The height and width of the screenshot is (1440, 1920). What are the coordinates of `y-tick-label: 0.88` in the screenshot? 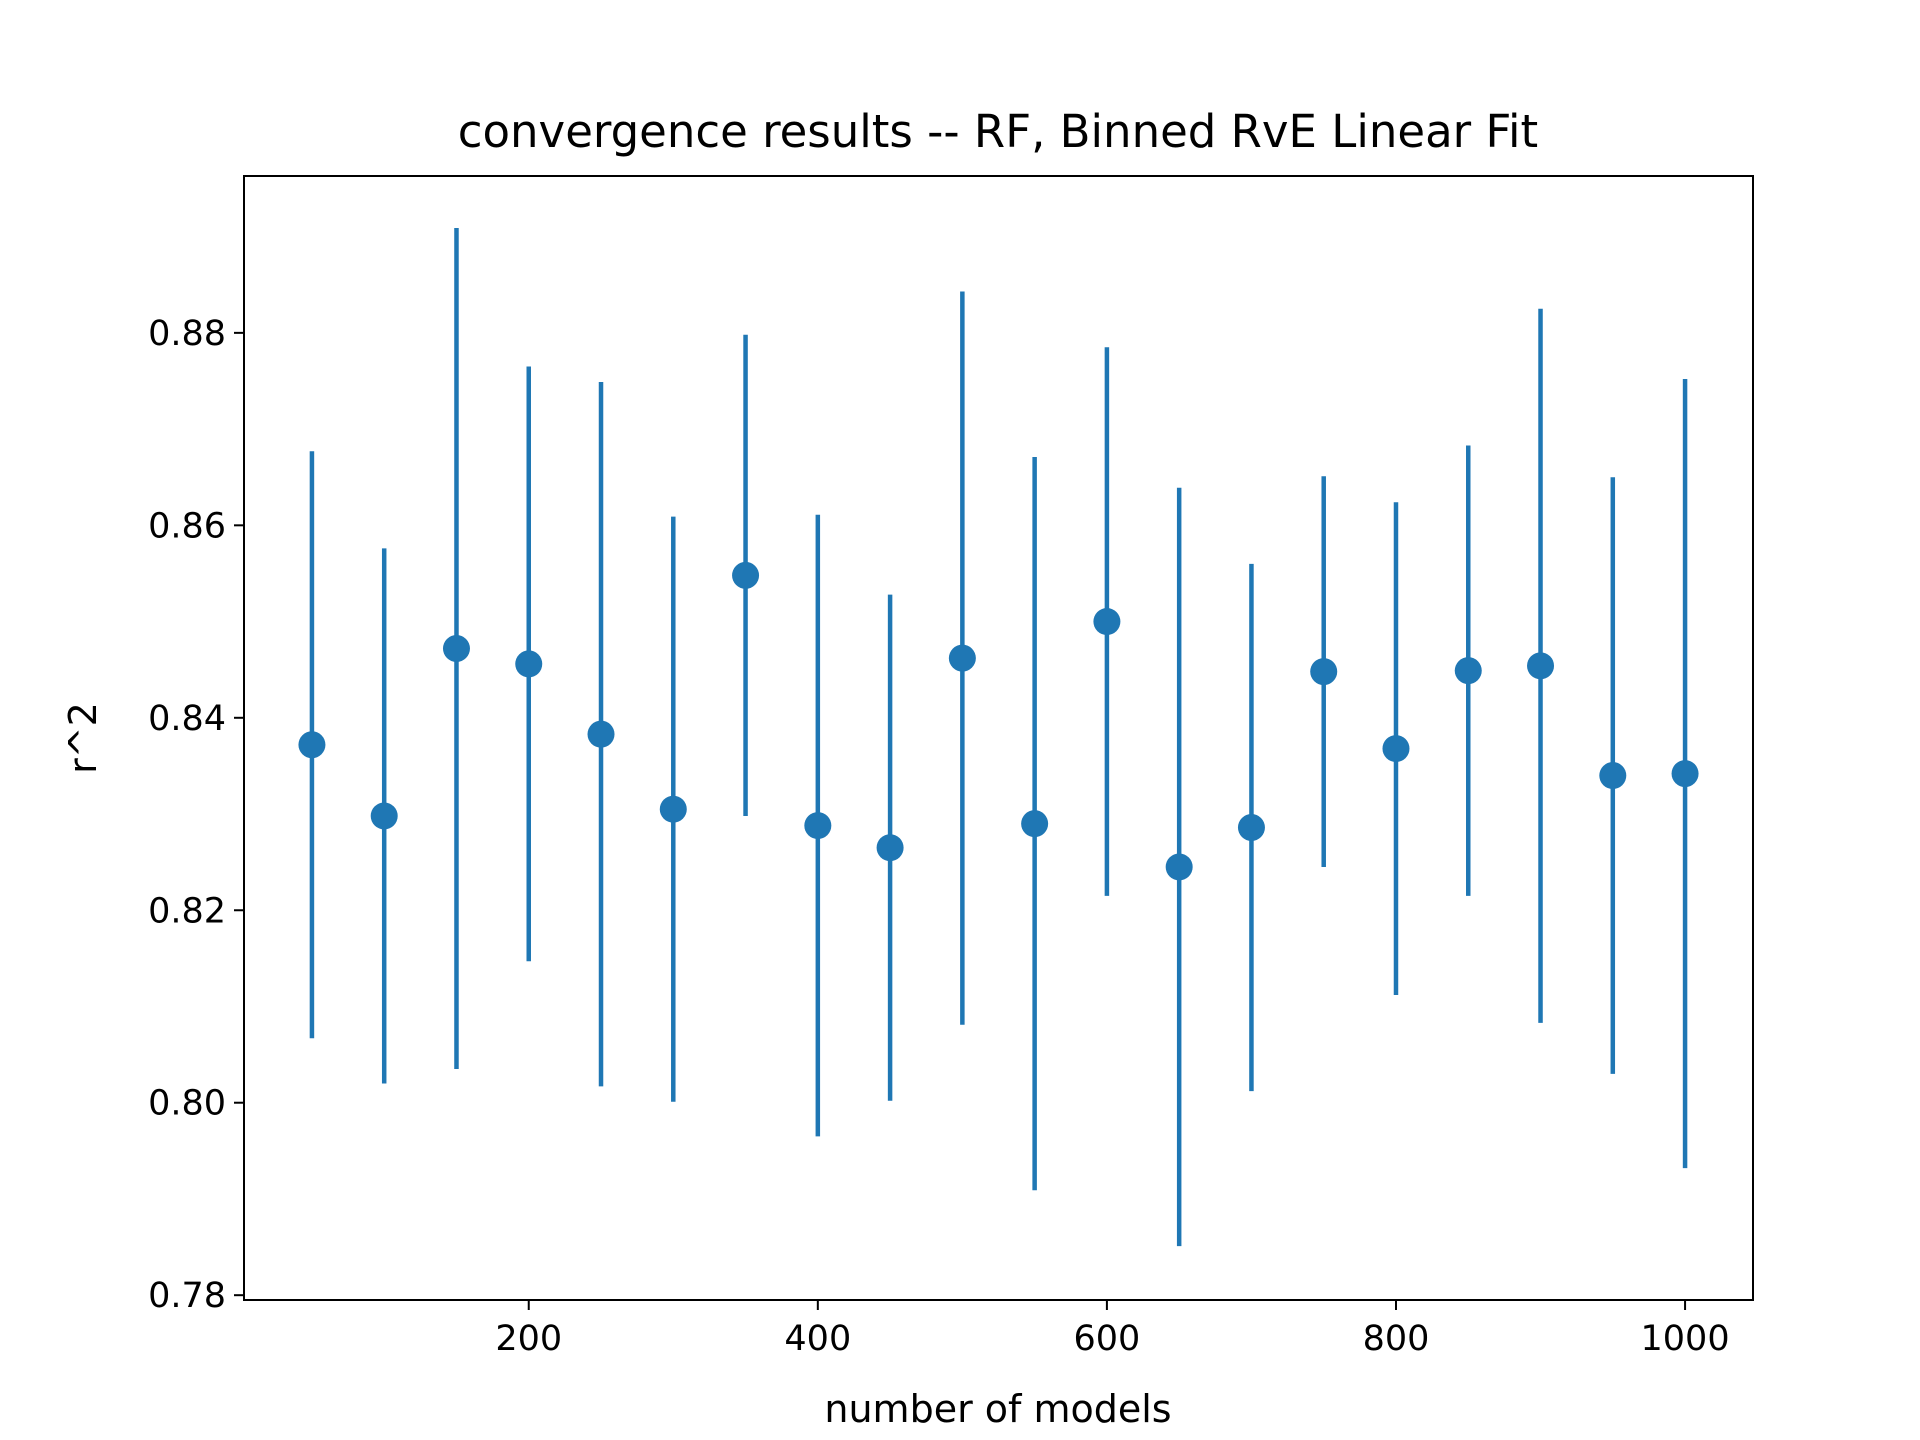 It's located at (187, 334).